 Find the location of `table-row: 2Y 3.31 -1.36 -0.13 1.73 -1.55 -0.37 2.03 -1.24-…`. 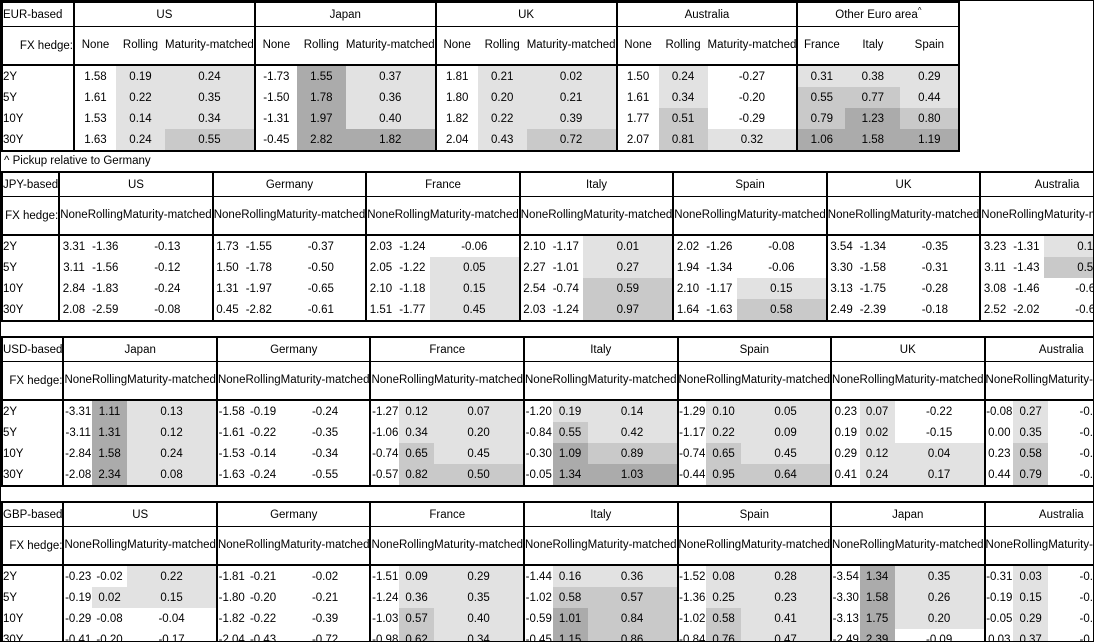

table-row: 2Y 3.31 -1.36 -0.13 1.73 -1.55 -0.37 2.03 -1.24-… is located at coordinates (547, 246).